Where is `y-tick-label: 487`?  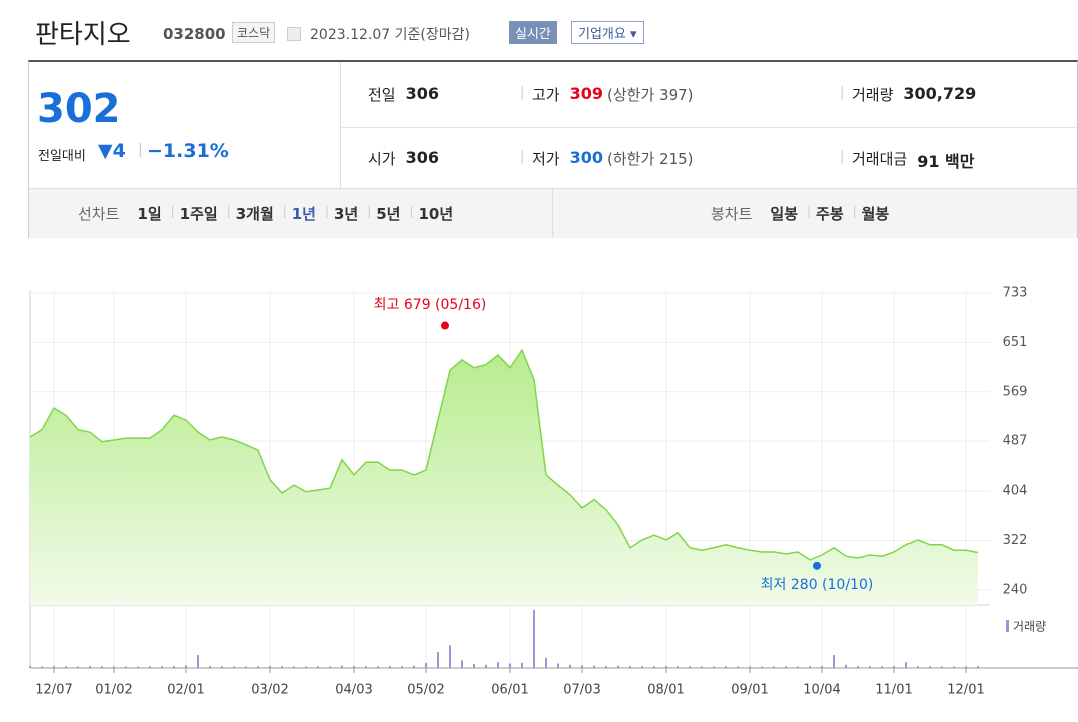
y-tick-label: 487 is located at coordinates (1015, 441).